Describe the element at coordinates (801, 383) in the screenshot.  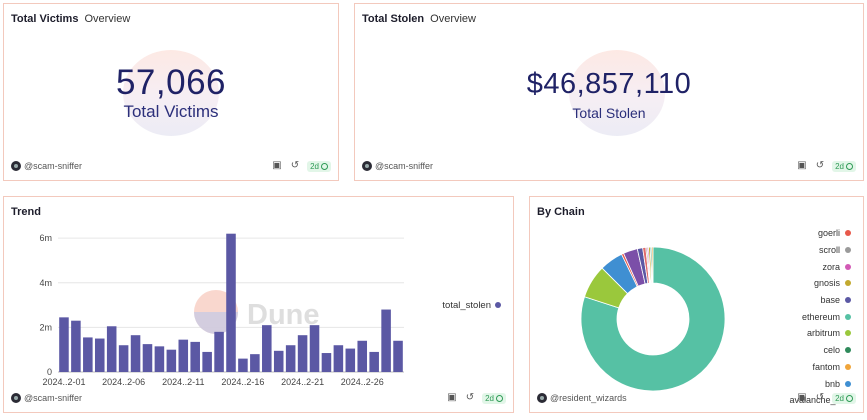
I see `legend-item-bnb: bnb` at that location.